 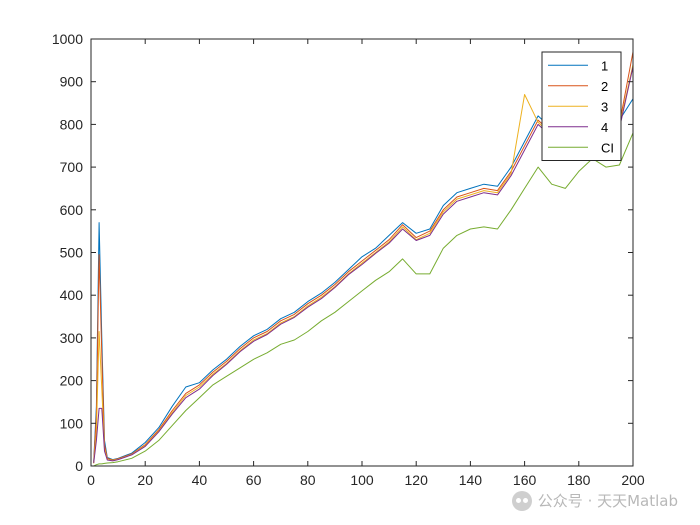 What do you see at coordinates (200, 480) in the screenshot?
I see `x-tick-label: 40` at bounding box center [200, 480].